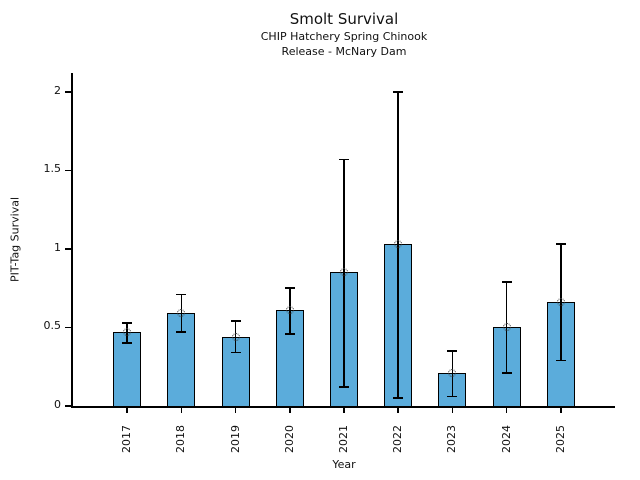  I want to click on chart-subtitle-line1: CHIP Hatchery Spring Chinook, so click(344, 36).